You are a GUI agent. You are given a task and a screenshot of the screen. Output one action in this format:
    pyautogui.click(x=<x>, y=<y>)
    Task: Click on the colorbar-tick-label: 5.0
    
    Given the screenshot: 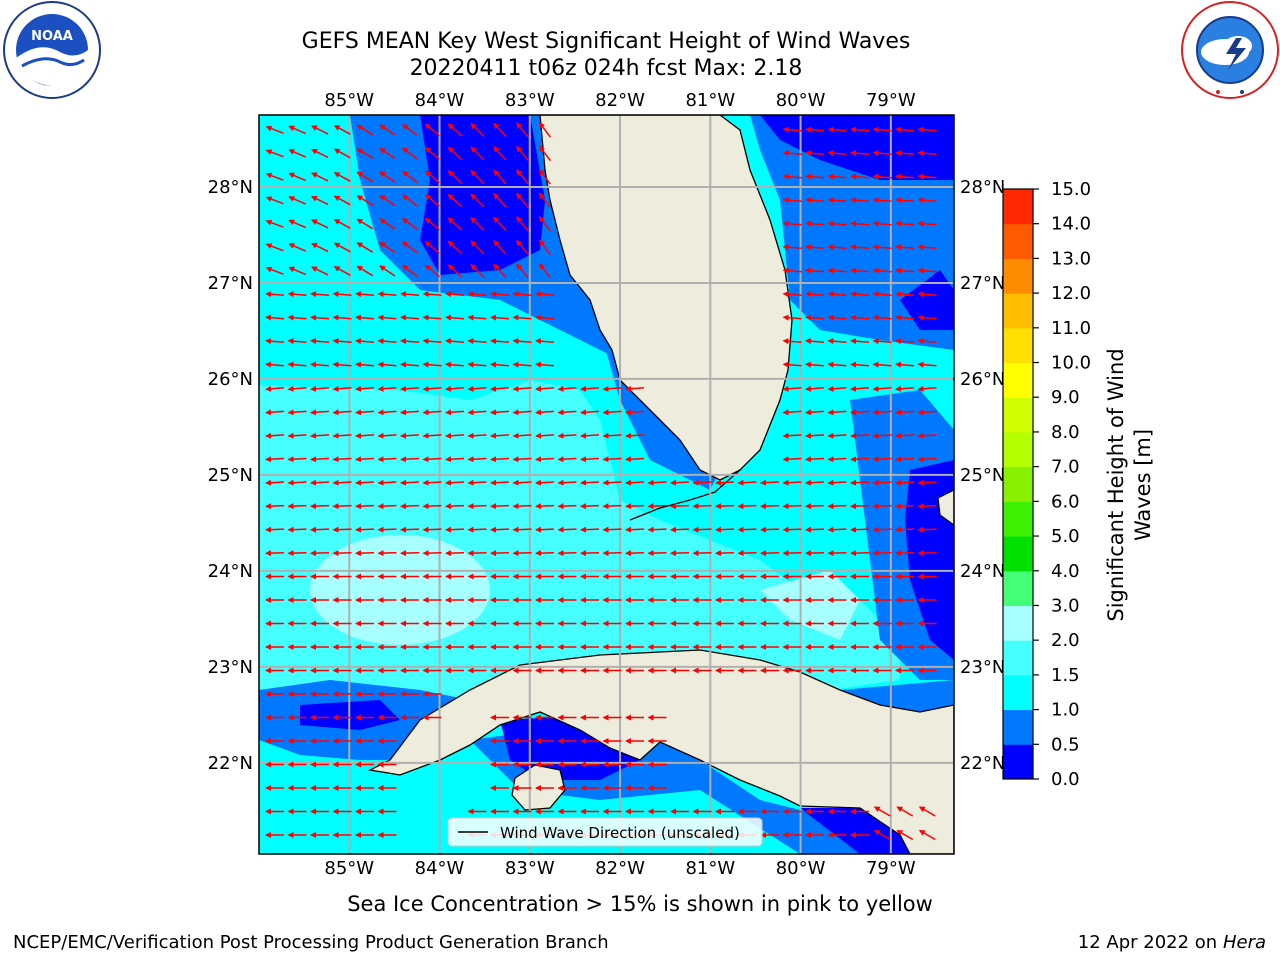 What is the action you would take?
    pyautogui.click(x=1065, y=536)
    